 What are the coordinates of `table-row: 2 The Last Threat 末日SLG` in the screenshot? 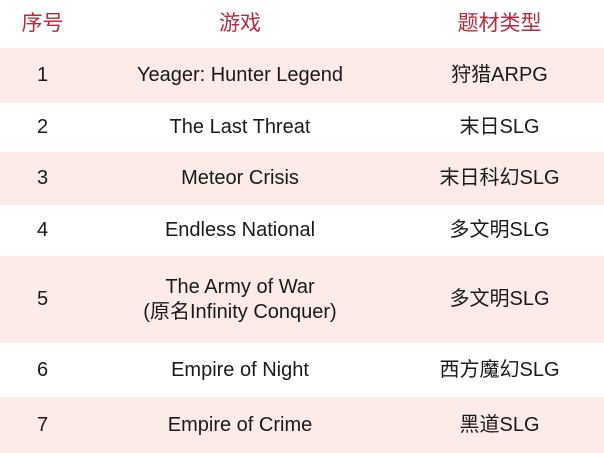 It's located at (302, 127).